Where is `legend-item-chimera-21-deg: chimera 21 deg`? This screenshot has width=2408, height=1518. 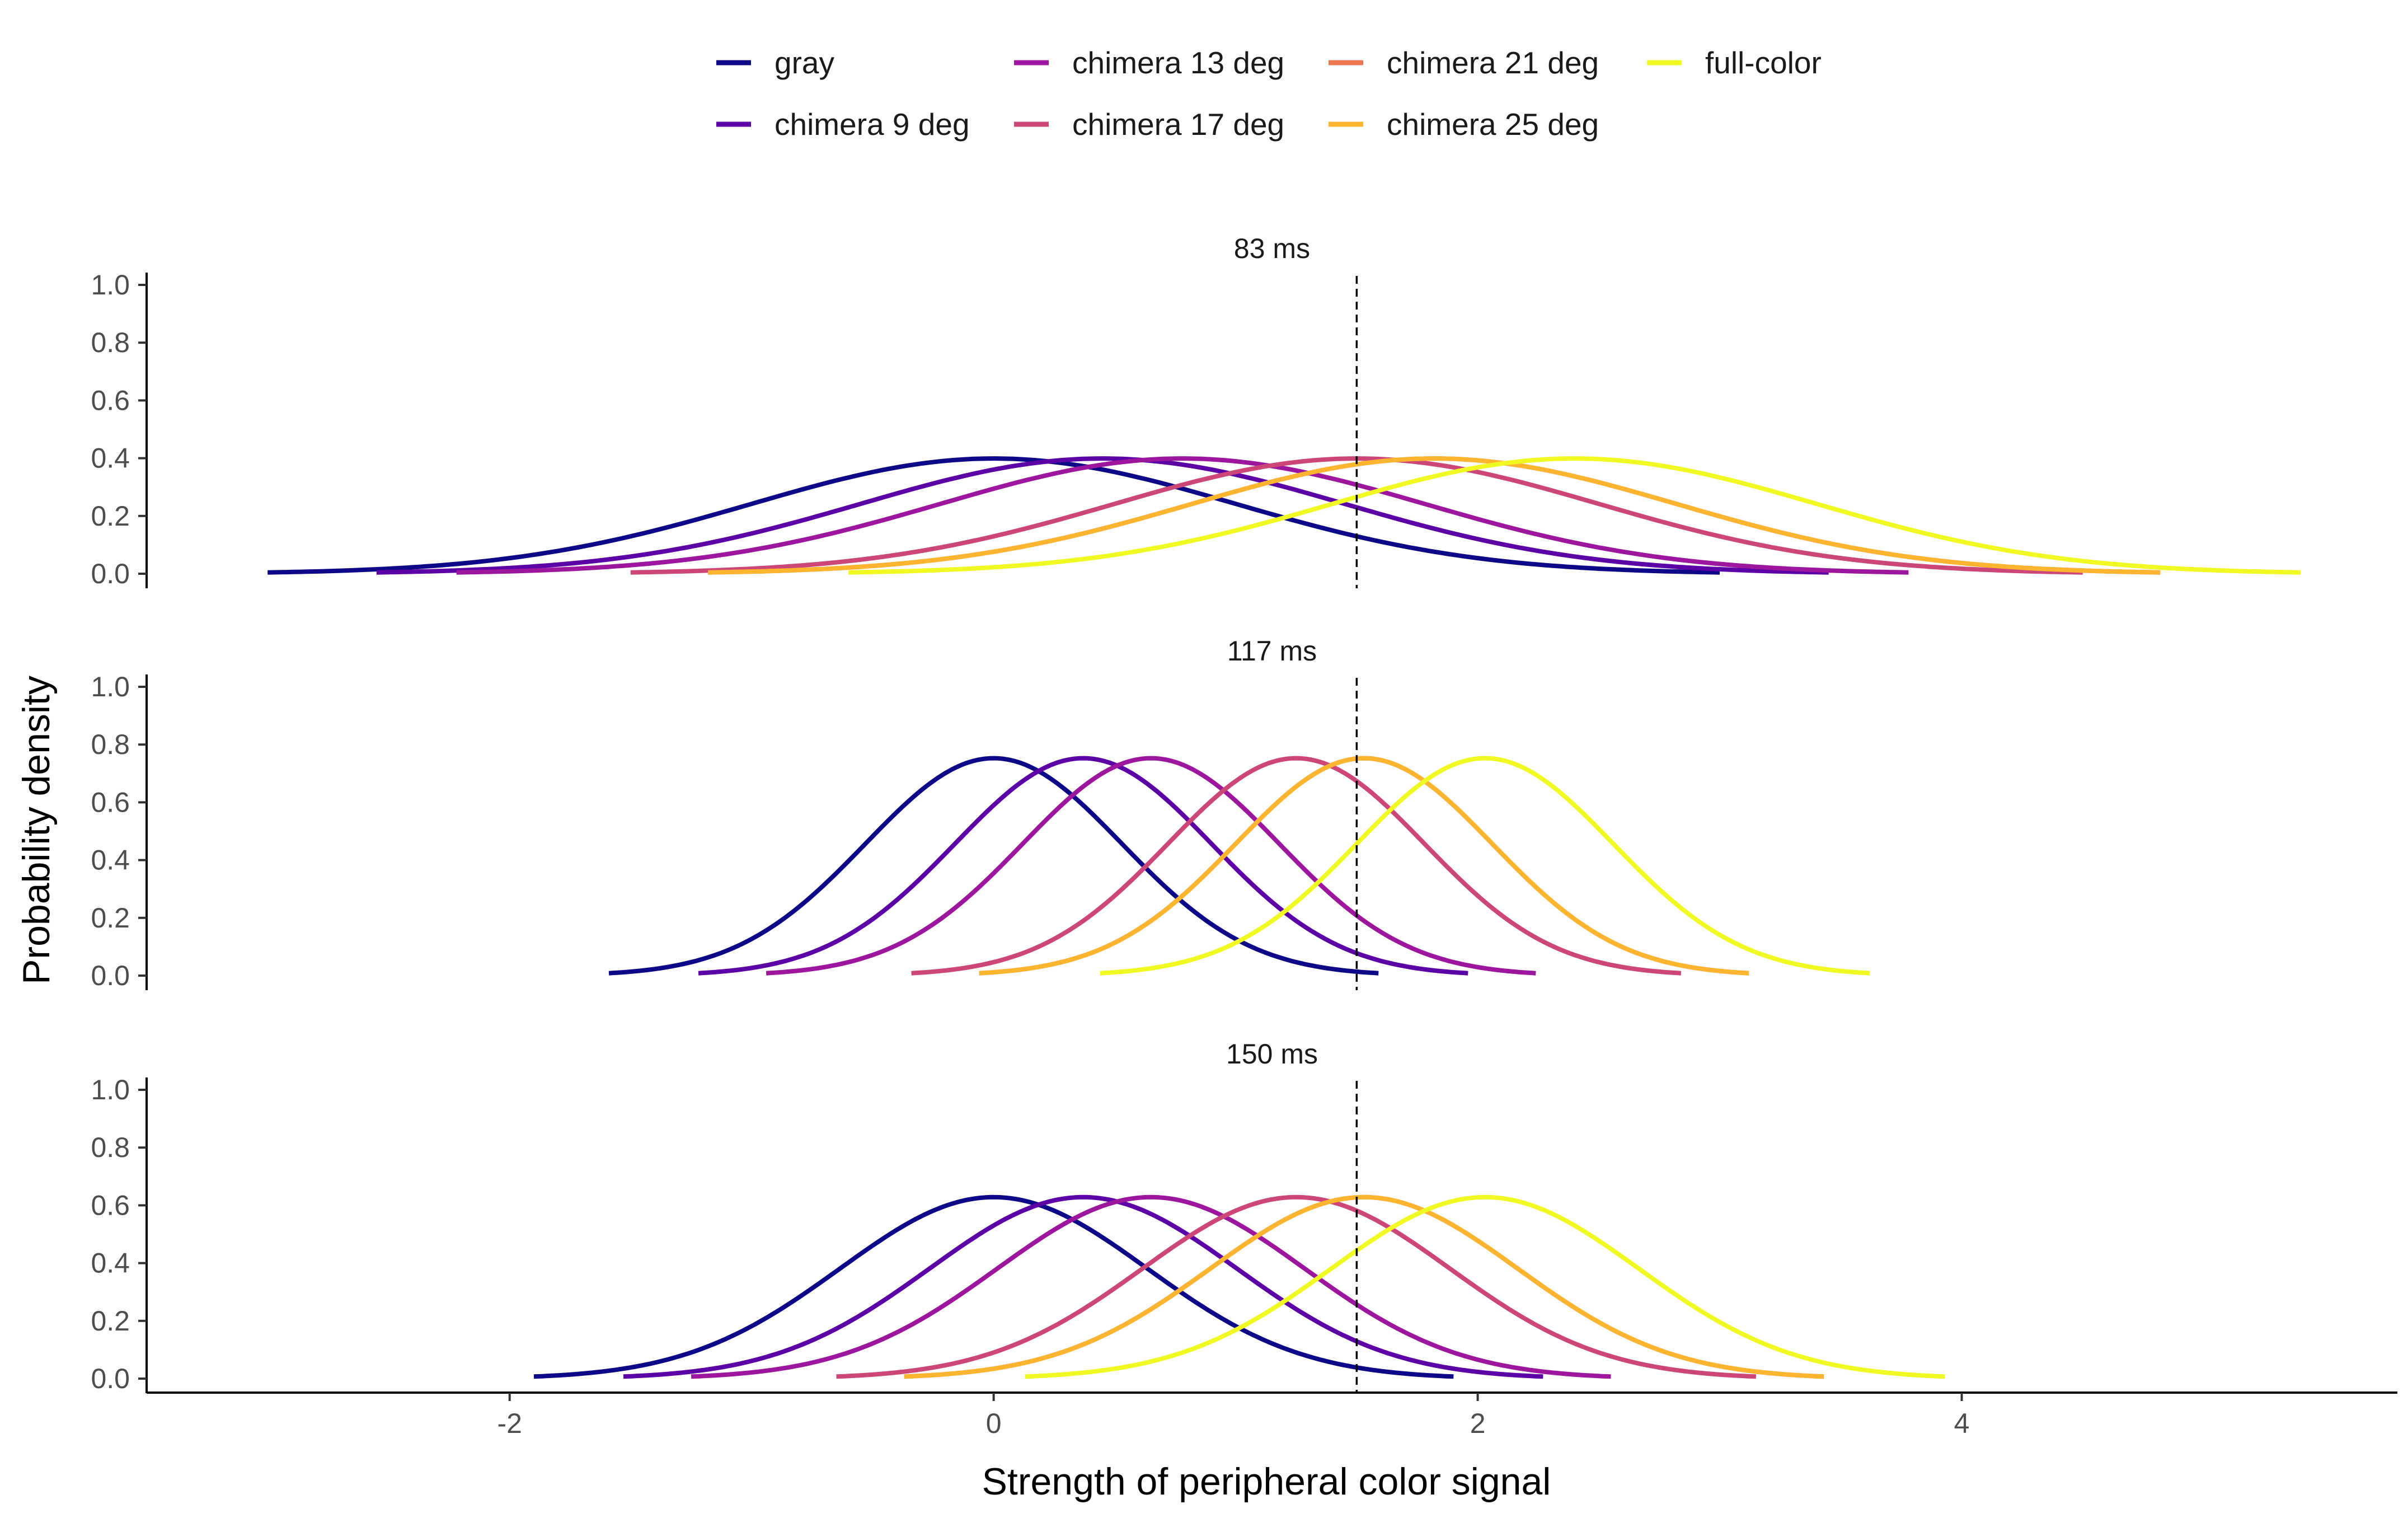 legend-item-chimera-21-deg: chimera 21 deg is located at coordinates (1464, 62).